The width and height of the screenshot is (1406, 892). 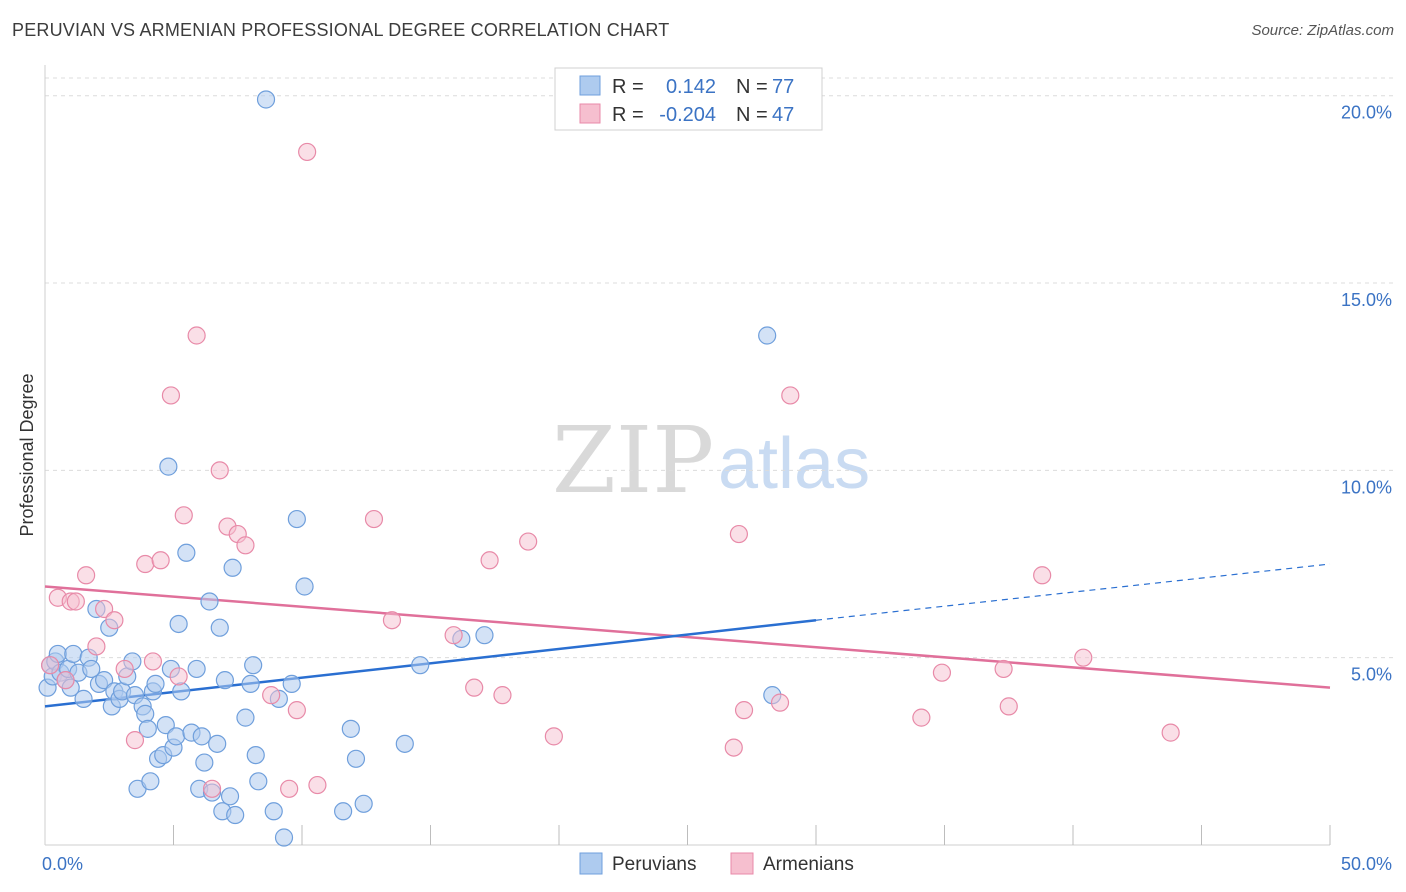 I want to click on watermark-atlas: atlas, so click(x=794, y=464).